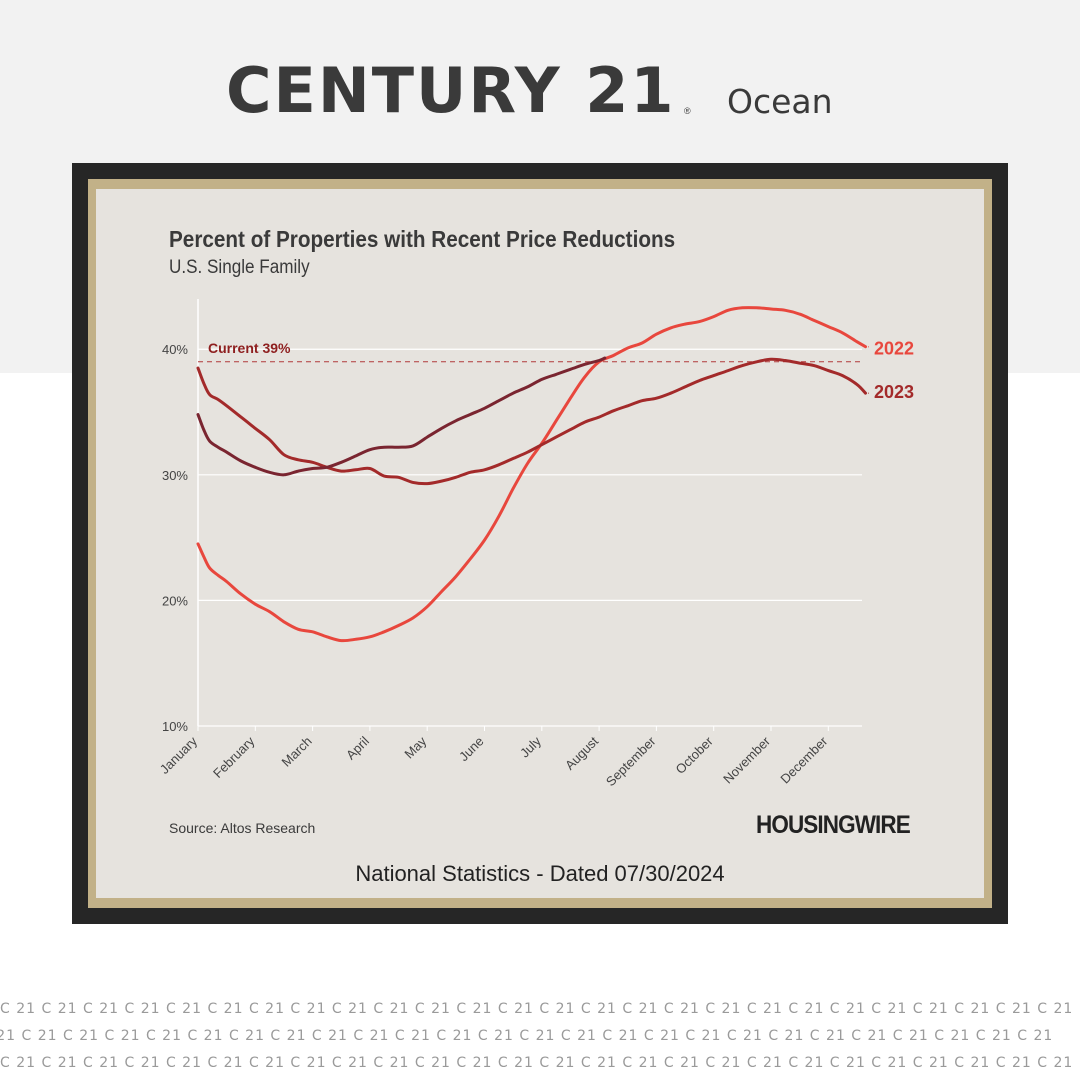 Image resolution: width=1080 pixels, height=1080 pixels. What do you see at coordinates (451, 90) in the screenshot?
I see `brand-logo-text: CENTURY 21` at bounding box center [451, 90].